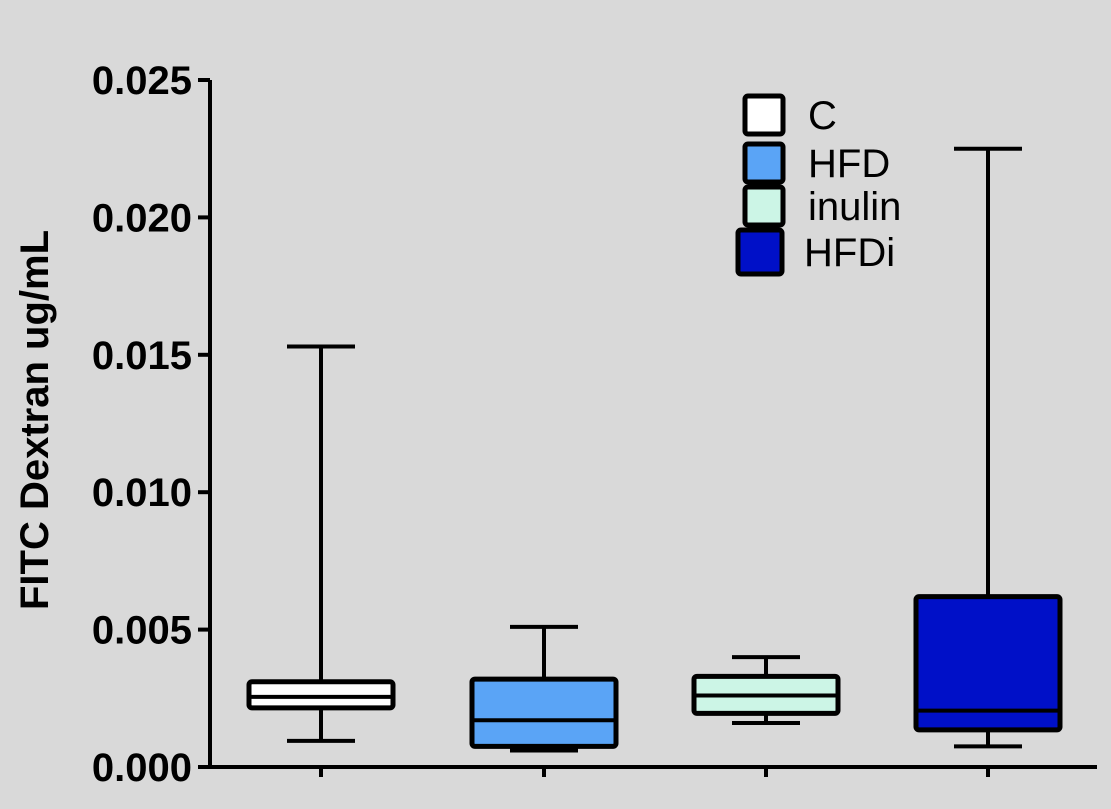 The image size is (1111, 809). I want to click on legend-label: HFDi, so click(849, 253).